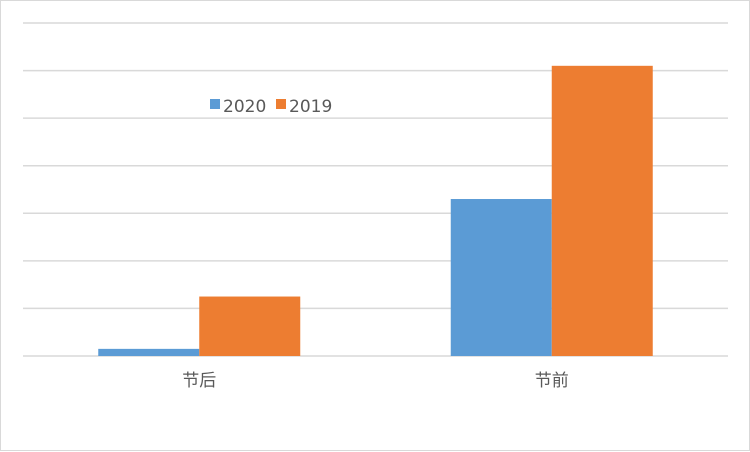  What do you see at coordinates (244, 107) in the screenshot?
I see `legend-label-2020: 2020` at bounding box center [244, 107].